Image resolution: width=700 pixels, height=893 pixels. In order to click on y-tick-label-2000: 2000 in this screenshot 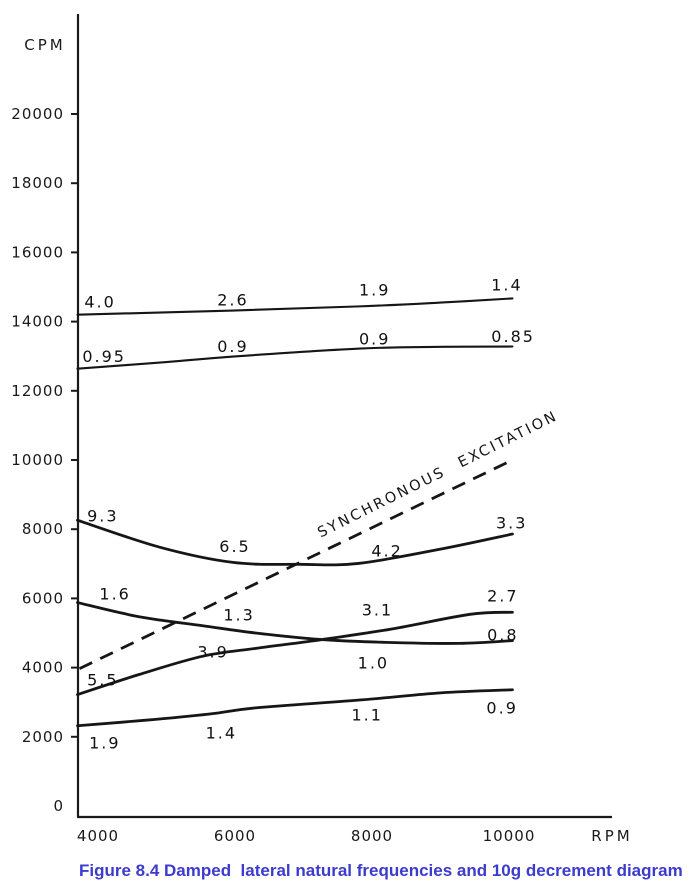, I will do `click(43, 737)`.